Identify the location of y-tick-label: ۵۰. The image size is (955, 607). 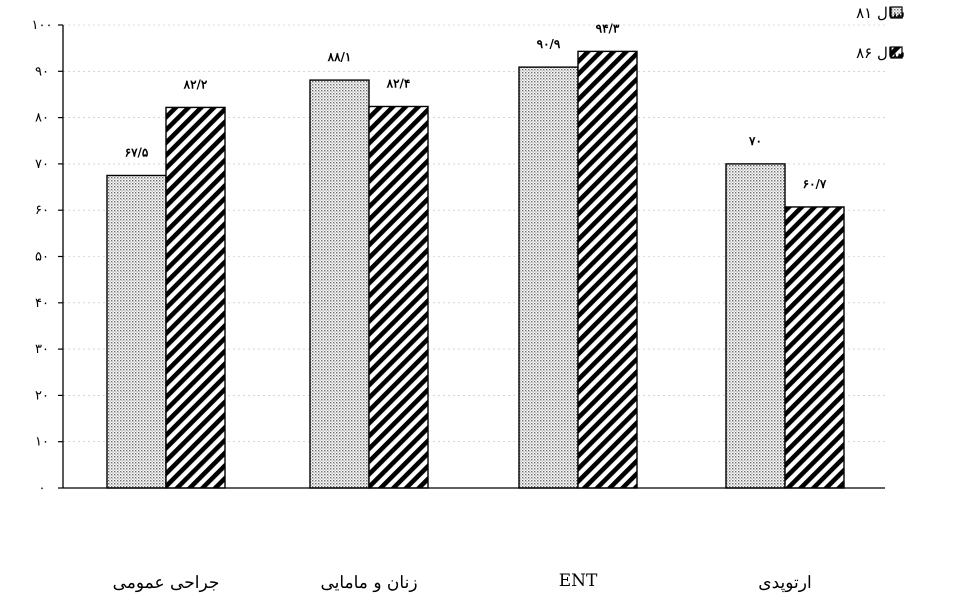
(42, 257).